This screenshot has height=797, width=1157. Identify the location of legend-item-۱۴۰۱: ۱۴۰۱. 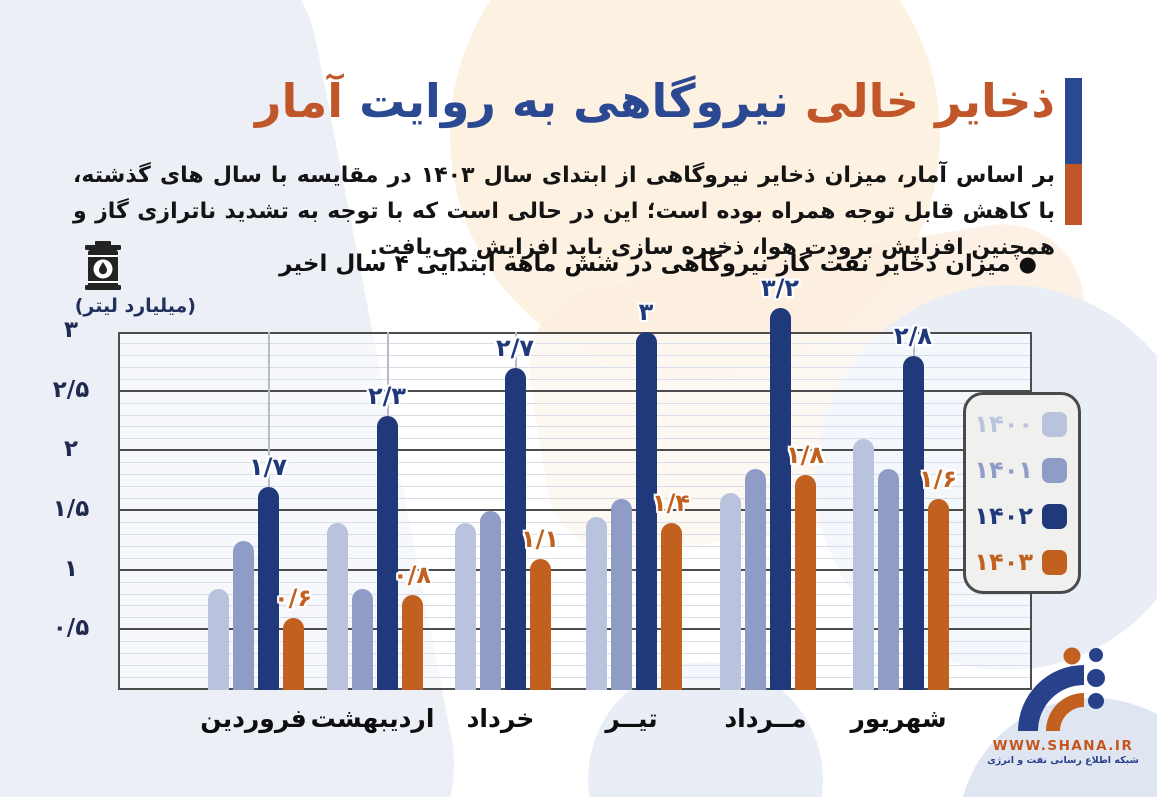
(1020, 470).